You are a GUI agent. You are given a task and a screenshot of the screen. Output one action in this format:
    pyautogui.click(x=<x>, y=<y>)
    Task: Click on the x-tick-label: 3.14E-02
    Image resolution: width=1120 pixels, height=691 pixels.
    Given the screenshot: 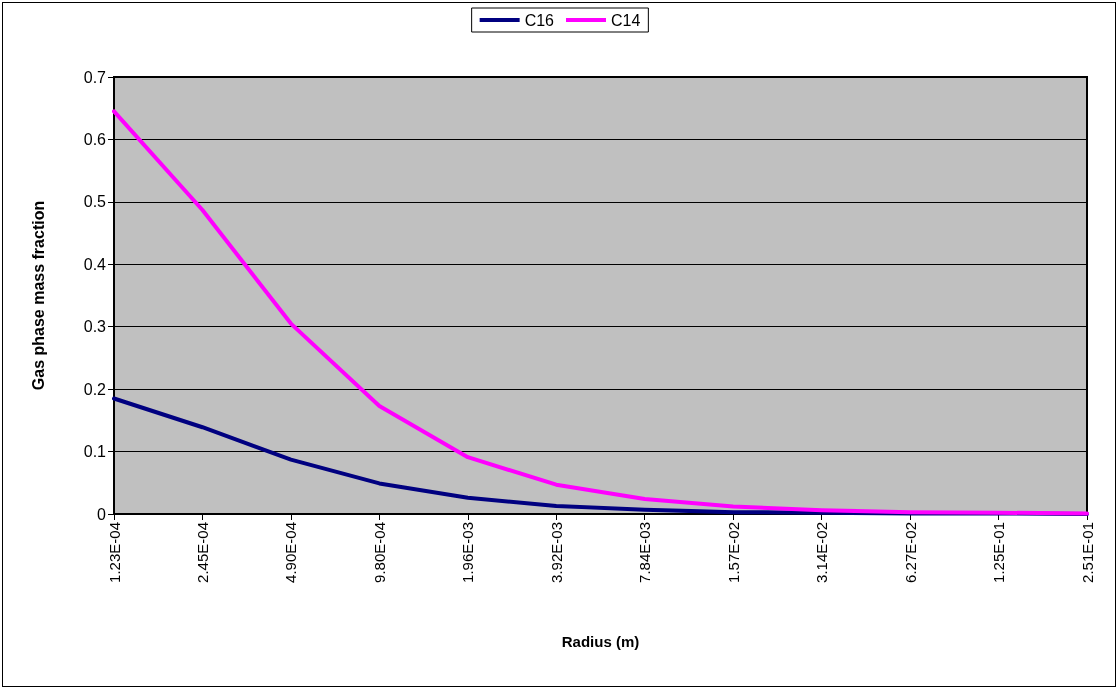 What is the action you would take?
    pyautogui.click(x=822, y=552)
    